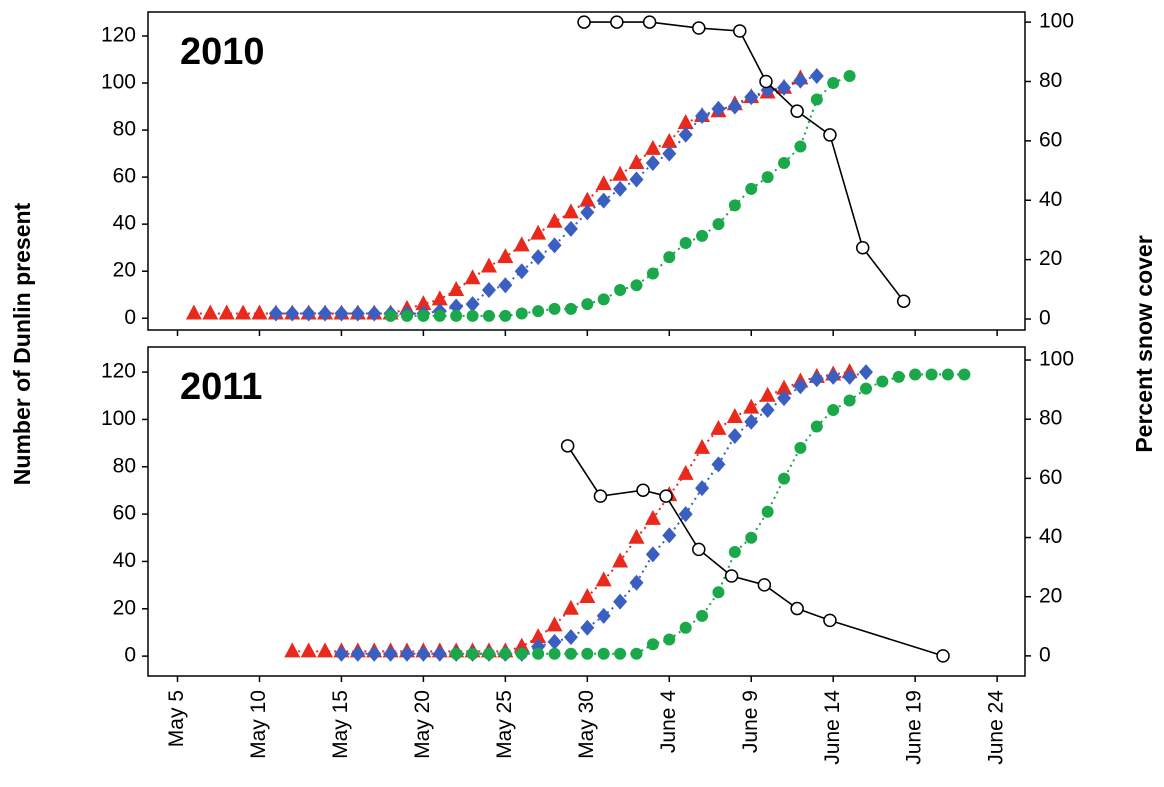 This screenshot has height=787, width=1164. What do you see at coordinates (914, 727) in the screenshot?
I see `x-tick-label: June 19` at bounding box center [914, 727].